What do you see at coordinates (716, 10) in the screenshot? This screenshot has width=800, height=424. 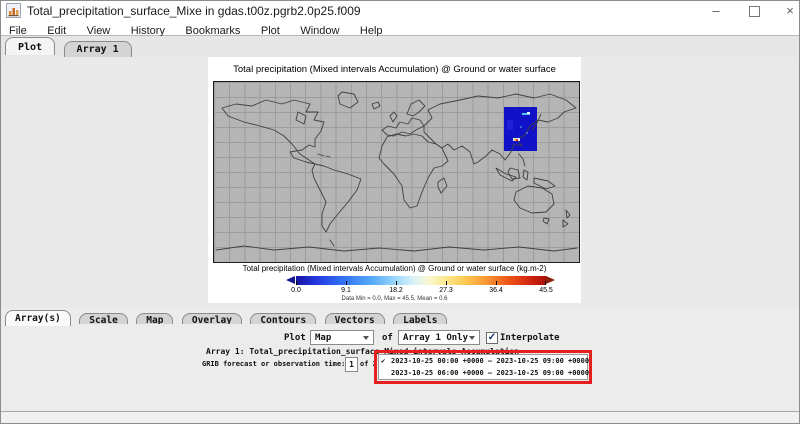 I see `minimize-icon: –` at bounding box center [716, 10].